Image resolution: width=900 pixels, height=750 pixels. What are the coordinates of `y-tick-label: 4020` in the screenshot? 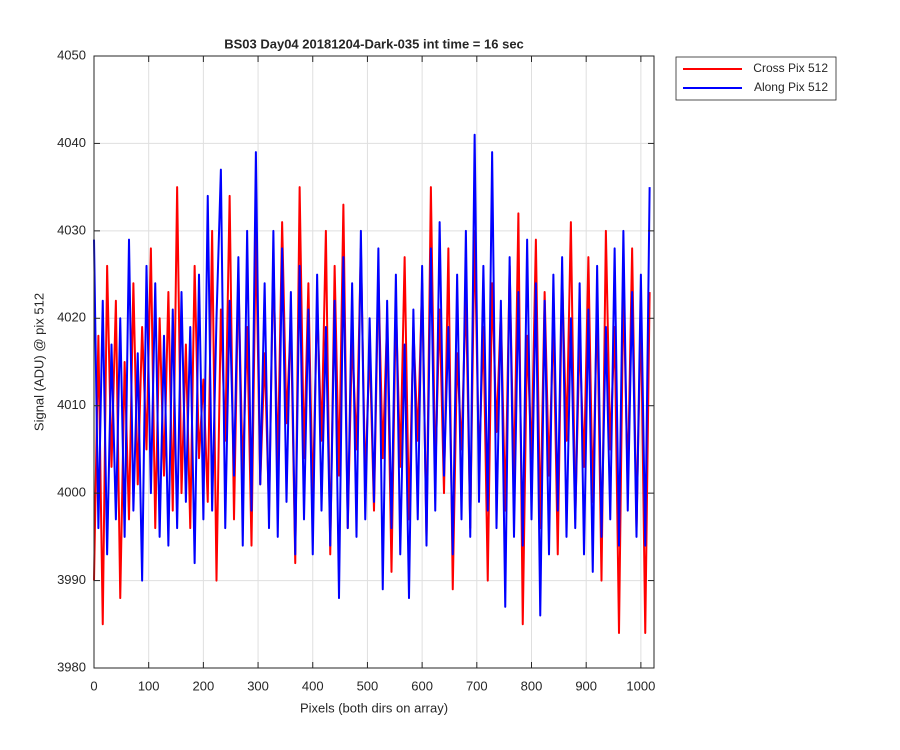 It's located at (71, 317).